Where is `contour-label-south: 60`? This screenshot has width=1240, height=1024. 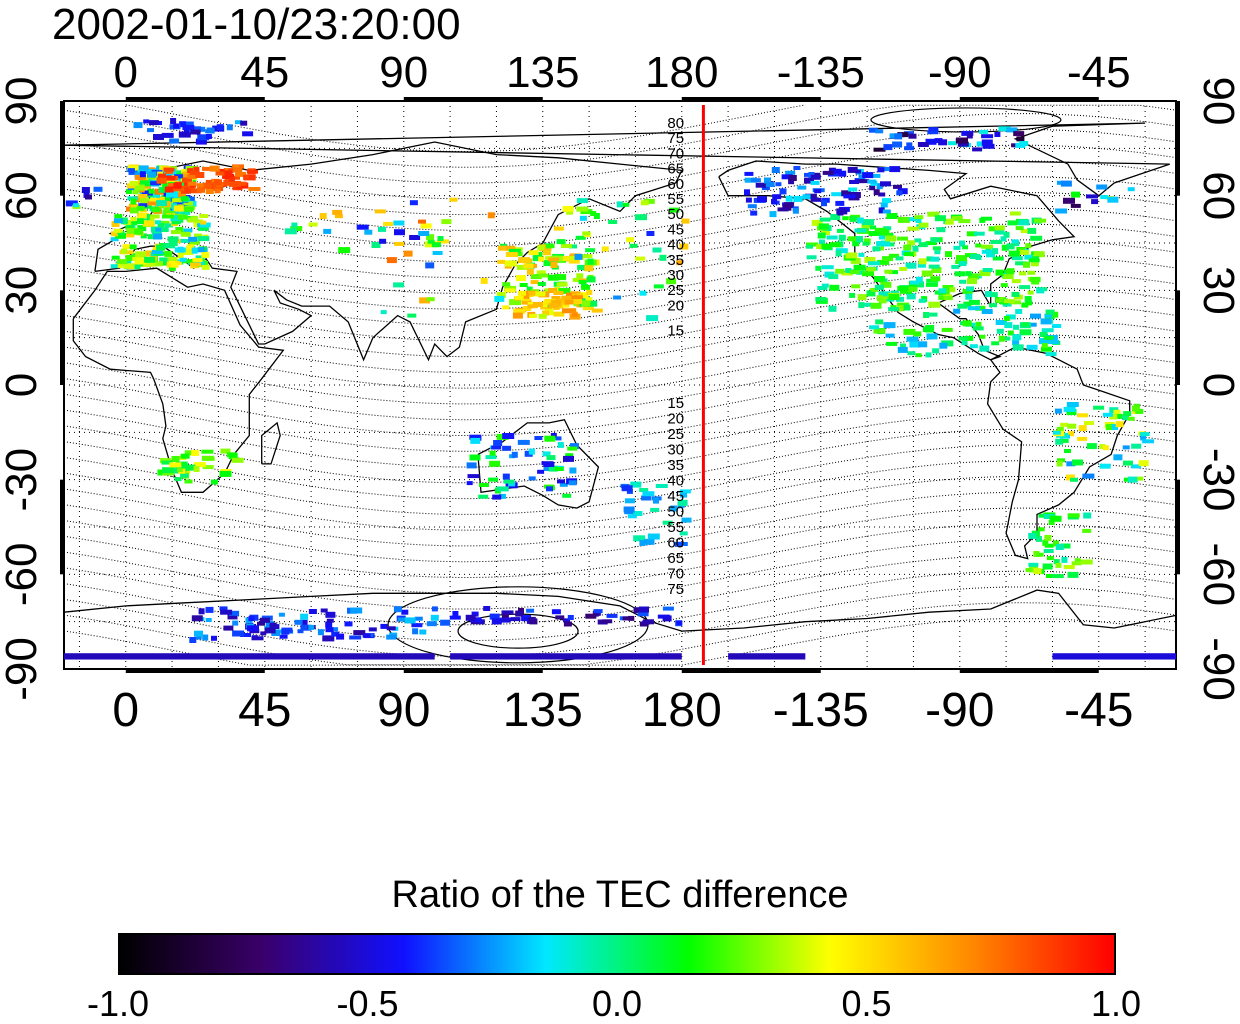 contour-label-south: 60 is located at coordinates (675, 543).